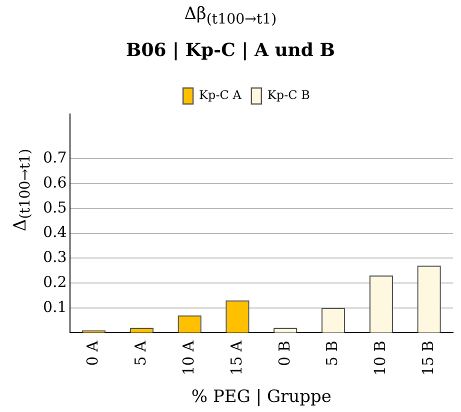 This screenshot has width=461, height=412. I want to click on y-tick-label: 0.2, so click(54, 281).